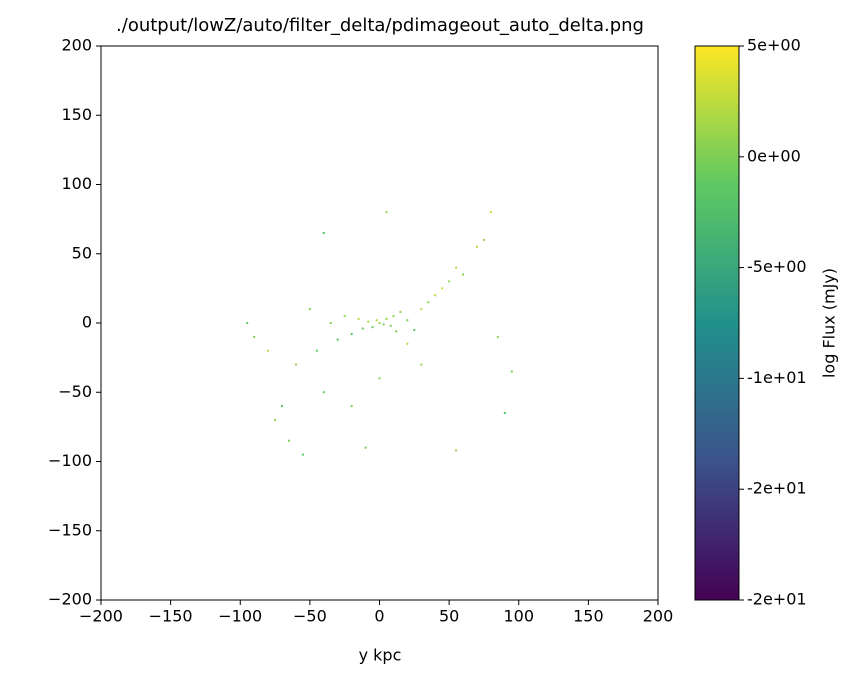 The width and height of the screenshot is (859, 678). I want to click on y-tick-label: 0, so click(87, 322).